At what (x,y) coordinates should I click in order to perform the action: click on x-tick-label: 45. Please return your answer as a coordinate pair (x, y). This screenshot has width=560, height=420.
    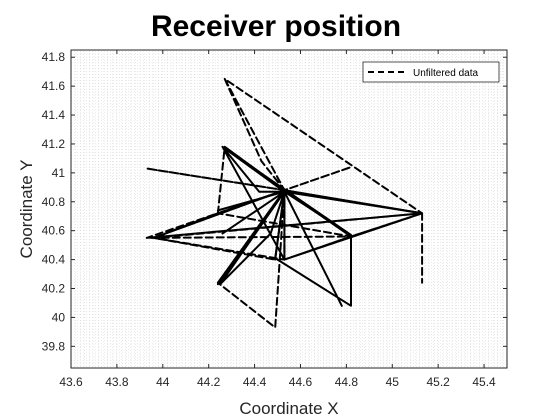
    Looking at the image, I should click on (393, 382).